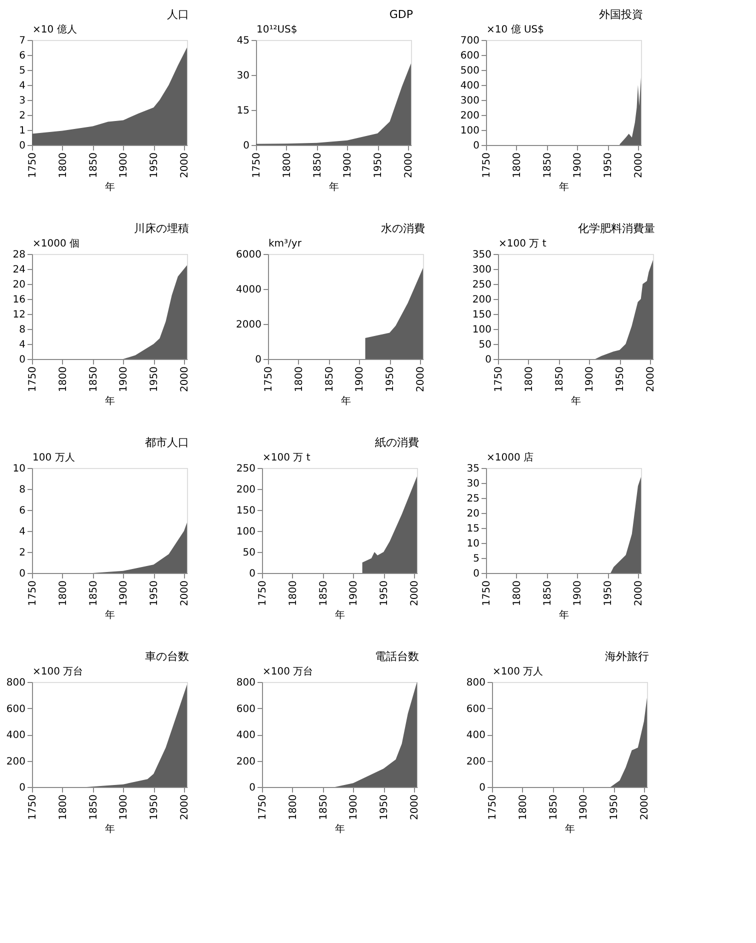  What do you see at coordinates (246, 709) in the screenshot?
I see `y-tick-label: 600` at bounding box center [246, 709].